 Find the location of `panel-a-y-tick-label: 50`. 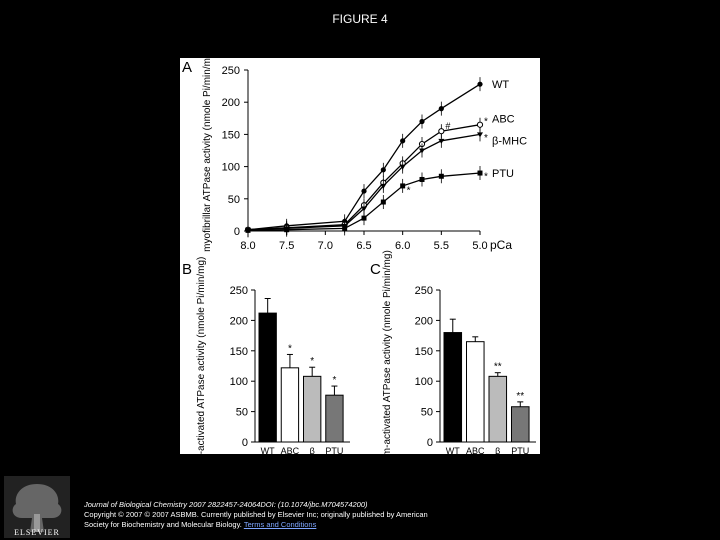

panel-a-y-tick-label: 50 is located at coordinates (234, 200).